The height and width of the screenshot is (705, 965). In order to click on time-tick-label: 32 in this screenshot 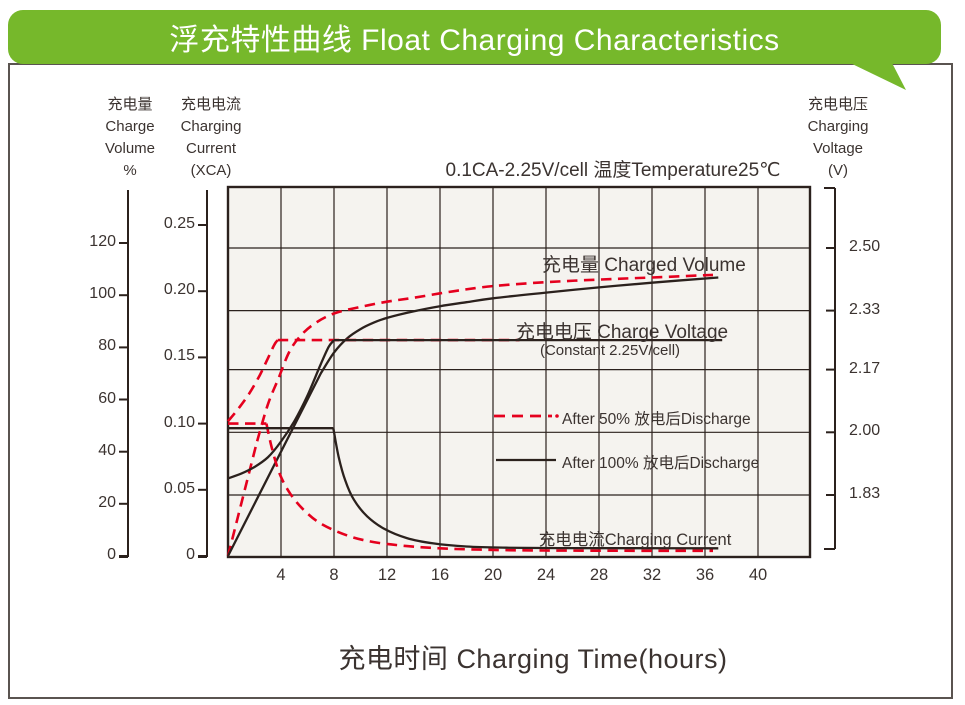, I will do `click(652, 575)`.